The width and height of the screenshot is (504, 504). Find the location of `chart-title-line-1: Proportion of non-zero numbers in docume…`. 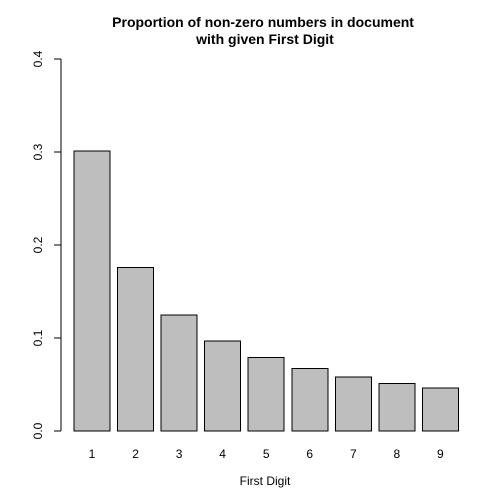

chart-title-line-1: Proportion of non-zero numbers in docume… is located at coordinates (263, 22).